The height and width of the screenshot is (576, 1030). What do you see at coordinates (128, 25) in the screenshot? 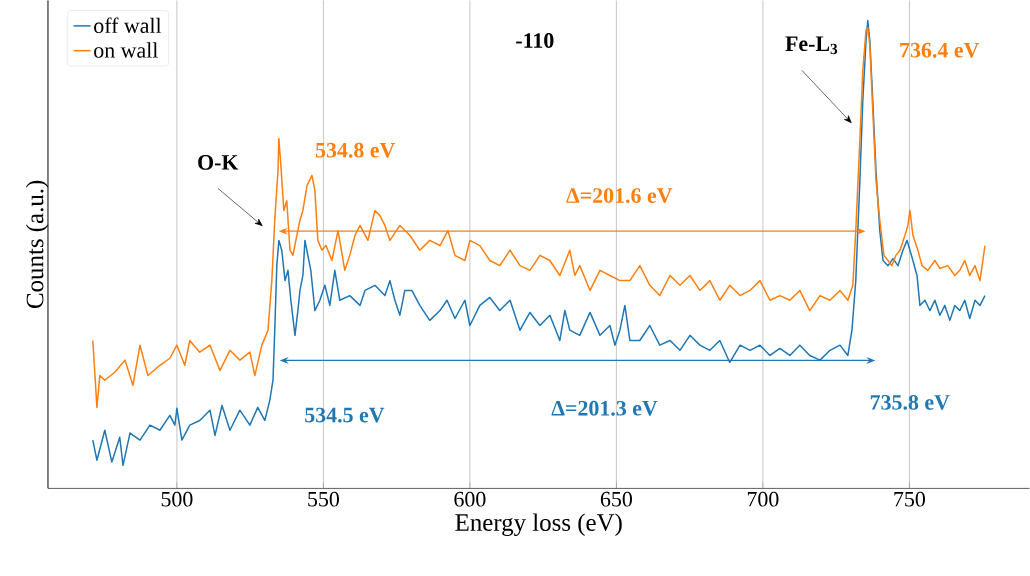
I see `legend-label: off wall` at bounding box center [128, 25].